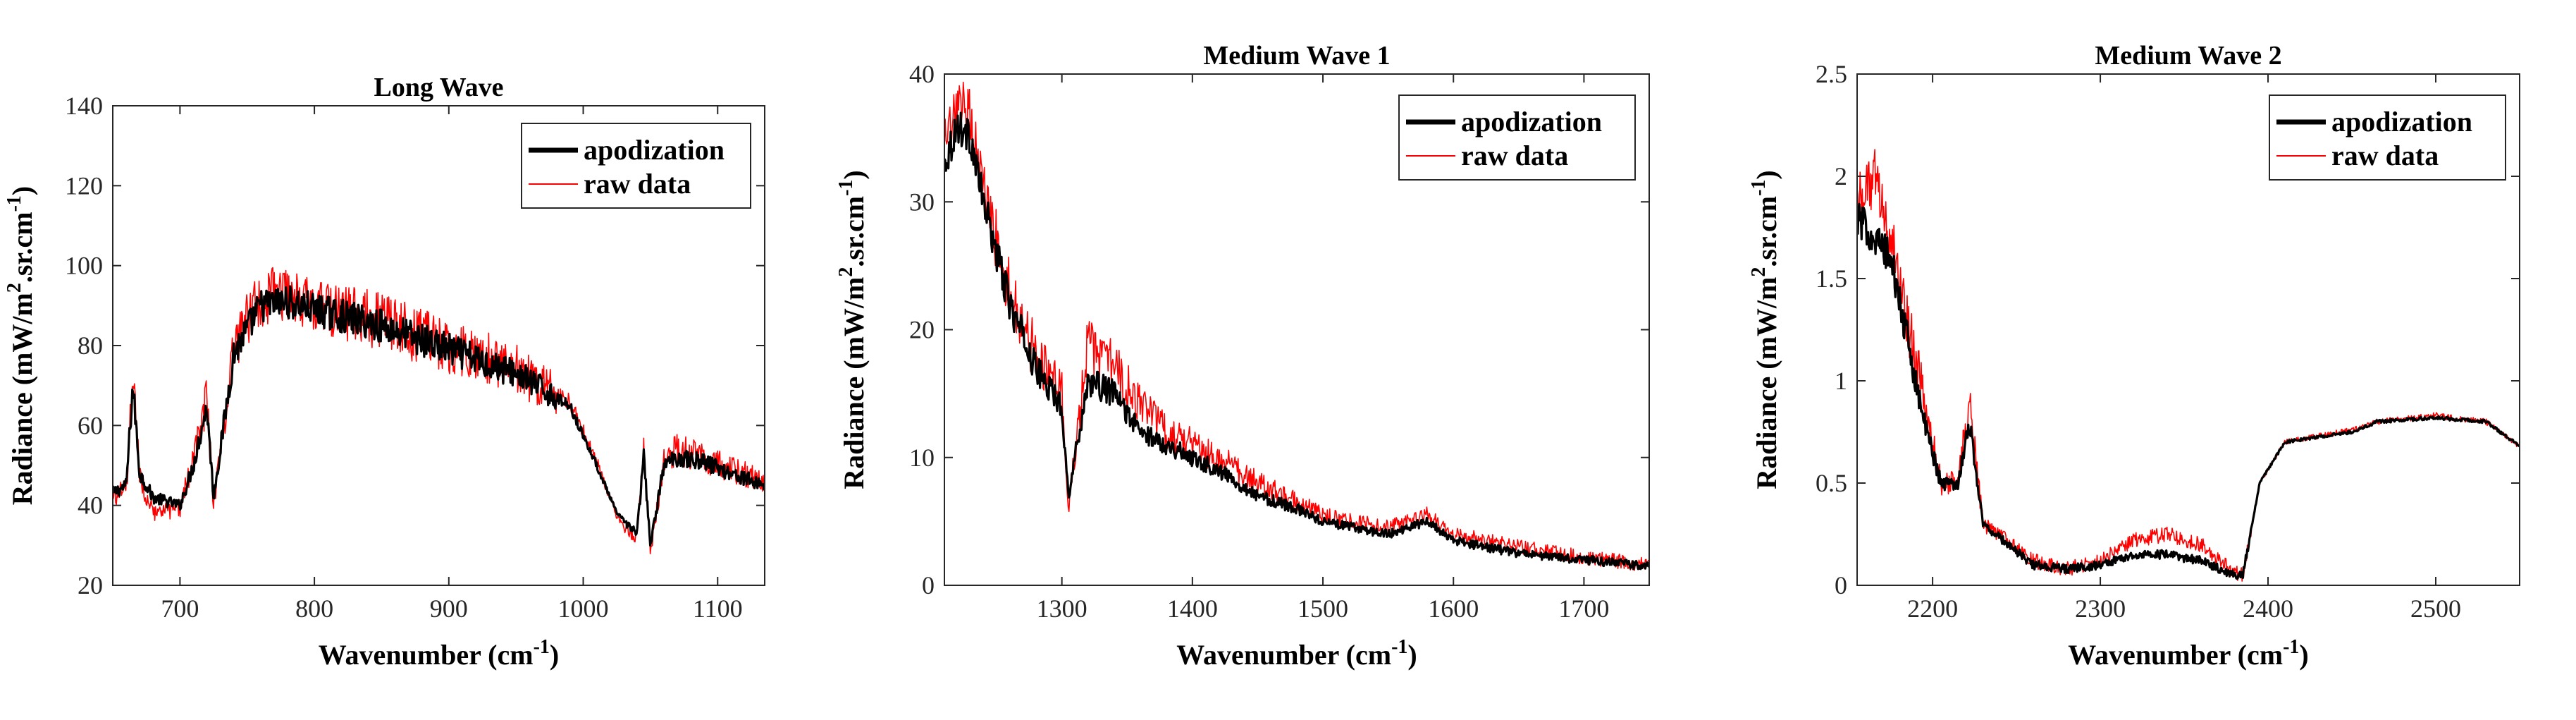  What do you see at coordinates (84, 106) in the screenshot?
I see `y-tick-label: 140` at bounding box center [84, 106].